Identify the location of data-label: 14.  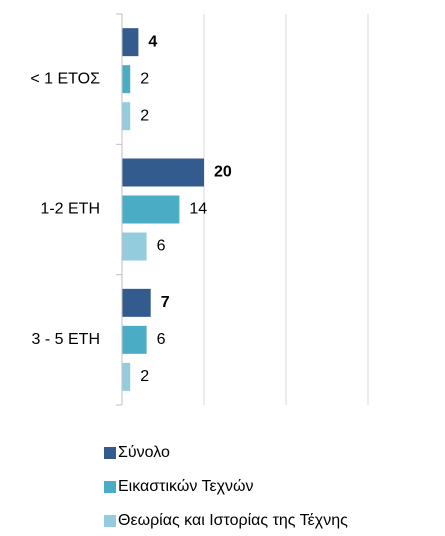
(198, 209).